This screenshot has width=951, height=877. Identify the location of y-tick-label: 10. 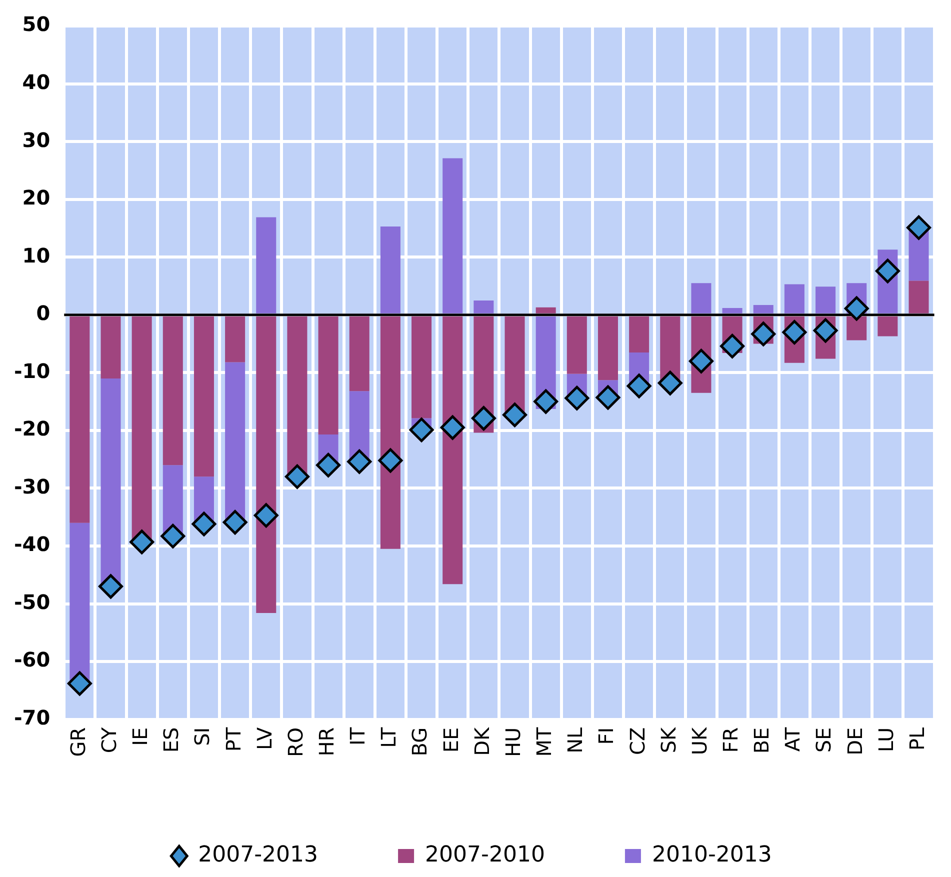
(36, 255).